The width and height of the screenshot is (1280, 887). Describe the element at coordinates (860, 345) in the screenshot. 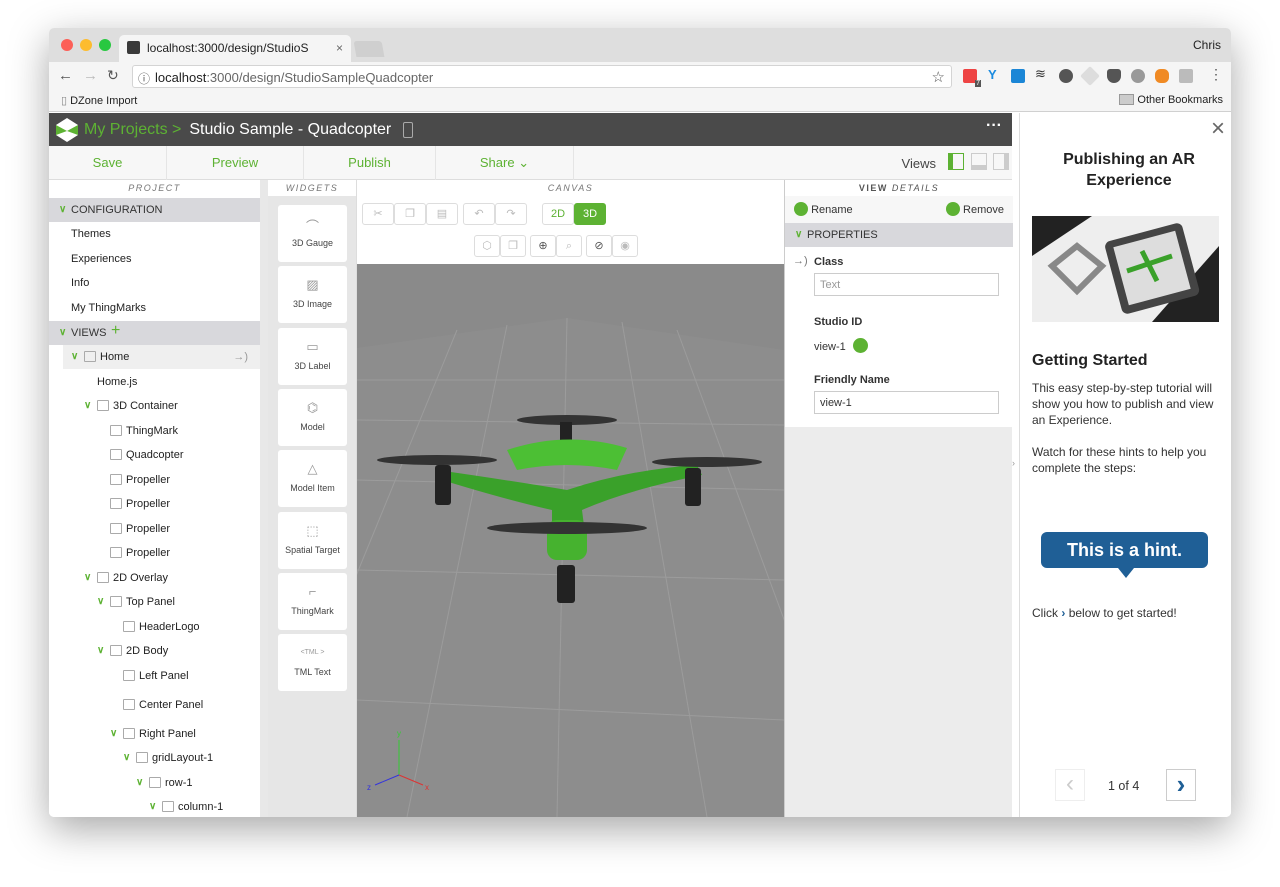

I see `edit-pencil-icon` at that location.